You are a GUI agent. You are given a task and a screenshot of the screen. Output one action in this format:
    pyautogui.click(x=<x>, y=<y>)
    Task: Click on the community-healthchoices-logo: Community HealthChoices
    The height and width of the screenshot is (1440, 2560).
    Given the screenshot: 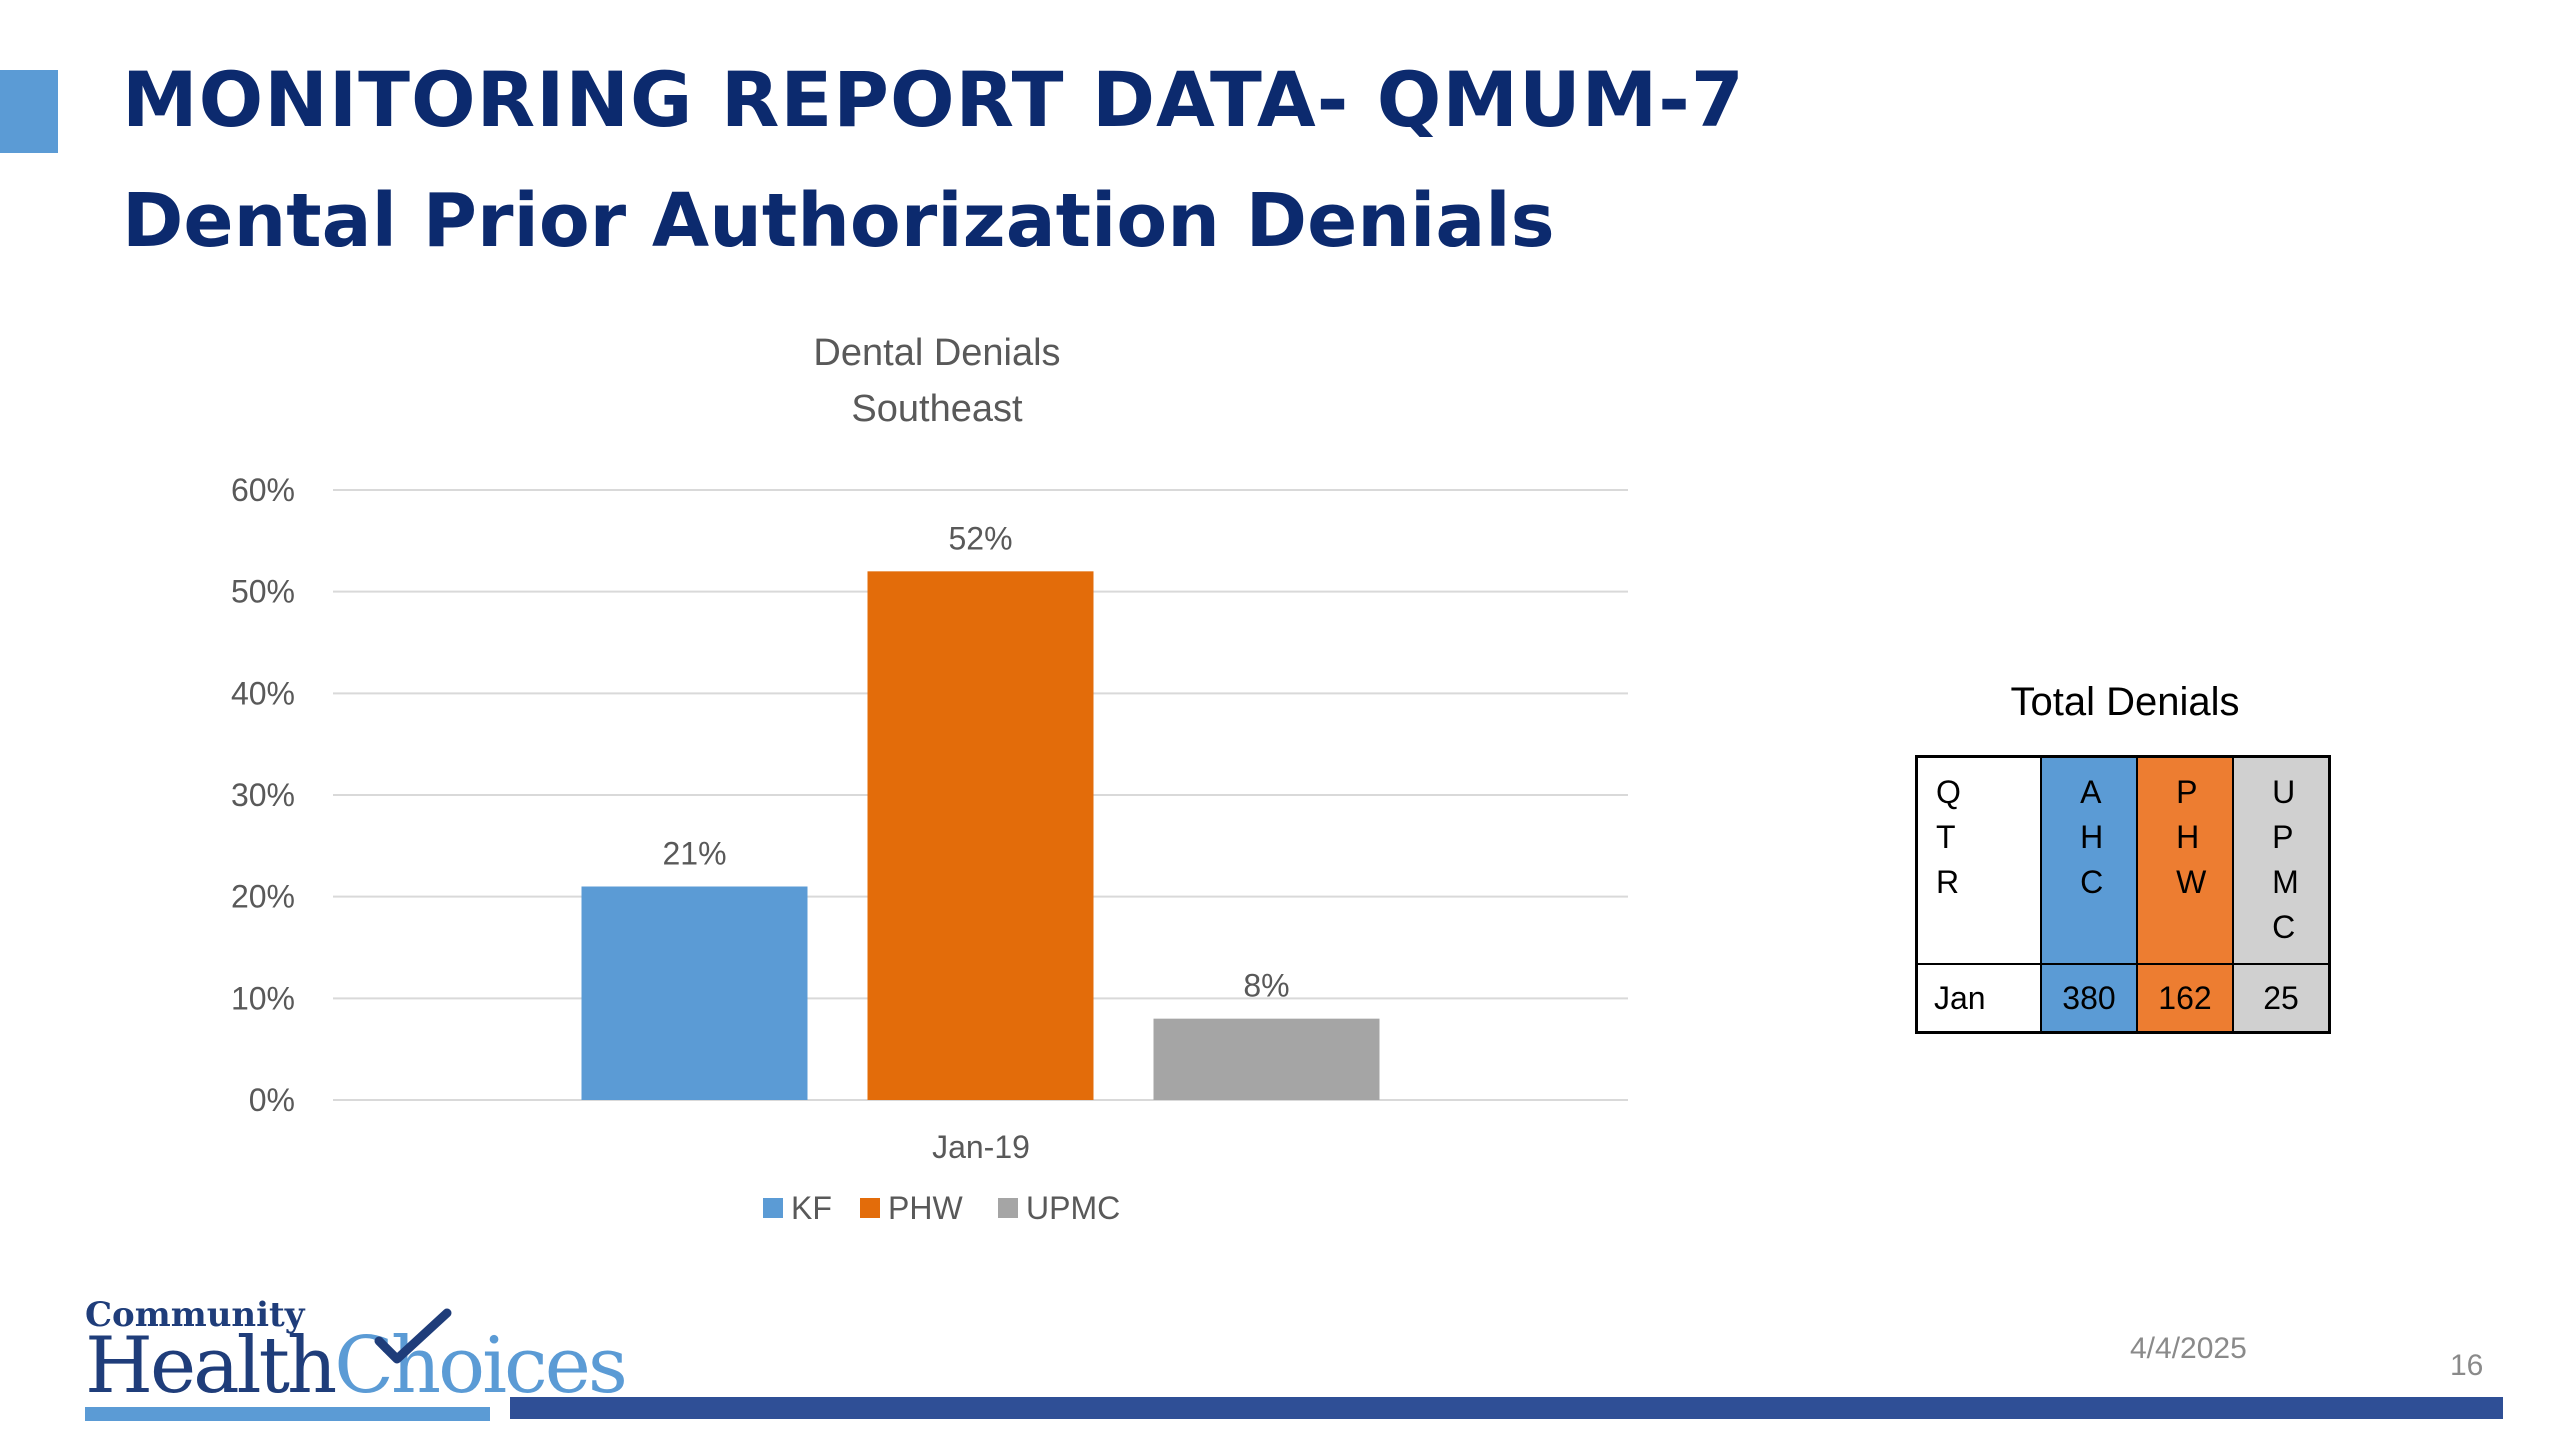 What is the action you would take?
    pyautogui.click(x=356, y=1360)
    